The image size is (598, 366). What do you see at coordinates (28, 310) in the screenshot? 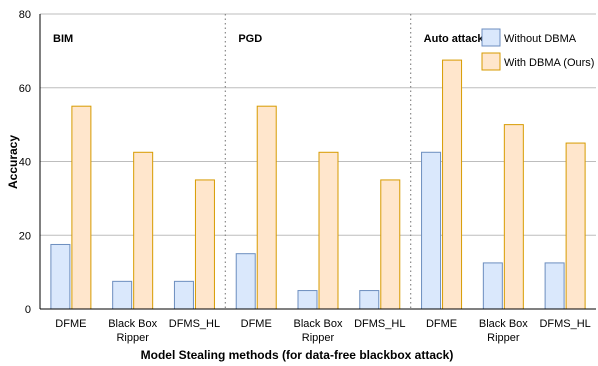
I see `y-tick-label: 0` at bounding box center [28, 310].